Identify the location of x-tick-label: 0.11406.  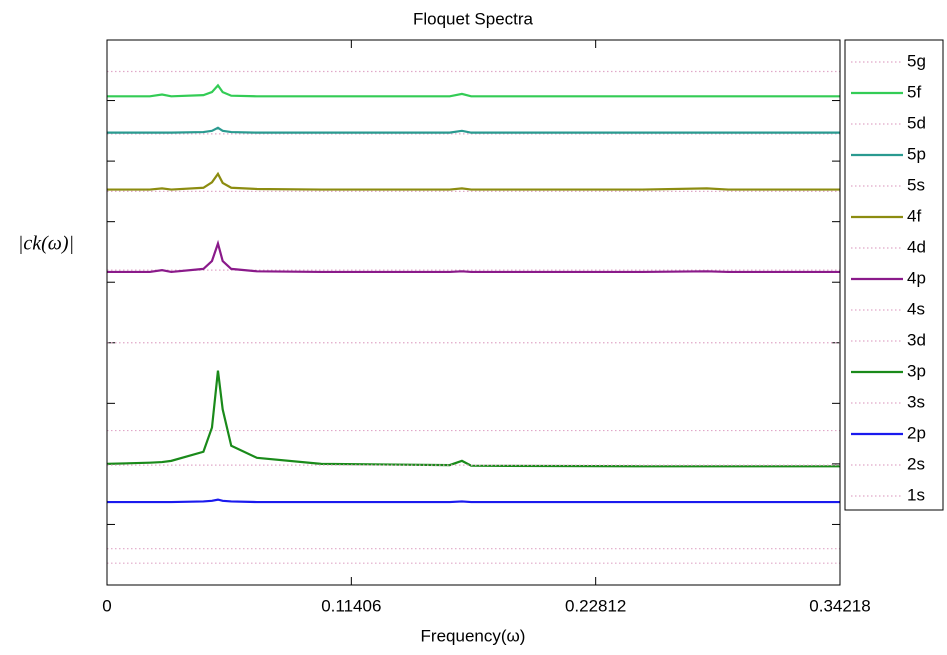
(351, 605).